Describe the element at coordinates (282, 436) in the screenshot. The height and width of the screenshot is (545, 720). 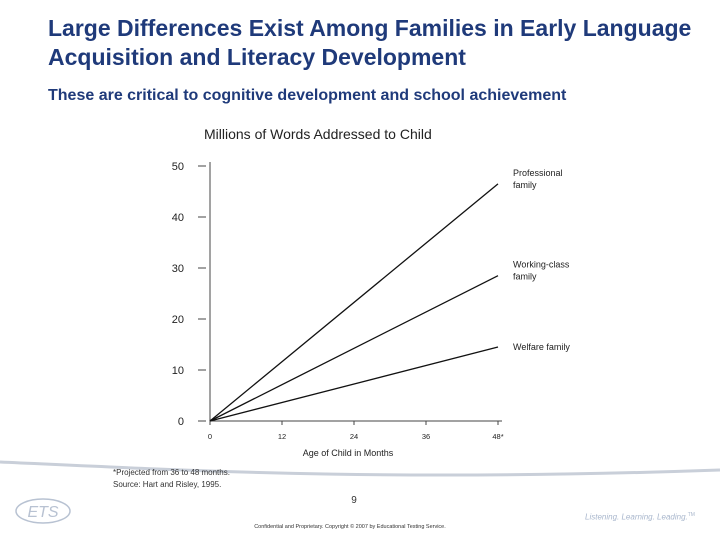
I see `x-tick-label: 12` at that location.